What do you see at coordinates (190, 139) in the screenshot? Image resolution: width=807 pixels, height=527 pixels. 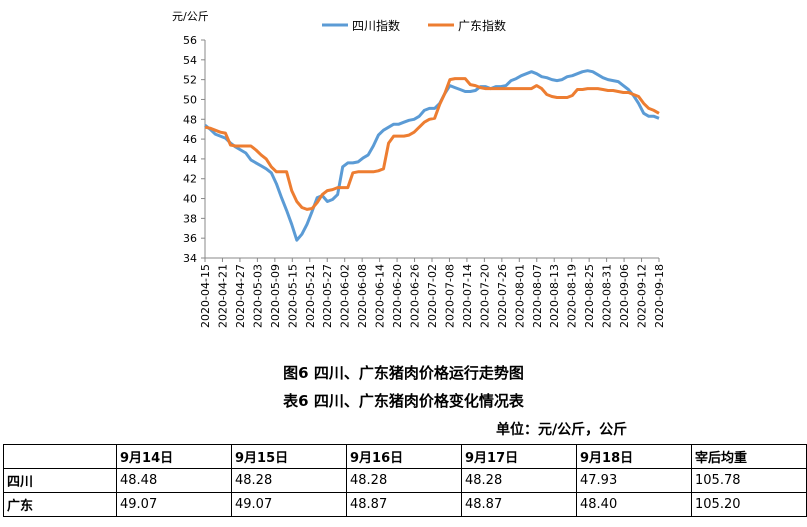 I see `y-tick-label: 46` at bounding box center [190, 139].